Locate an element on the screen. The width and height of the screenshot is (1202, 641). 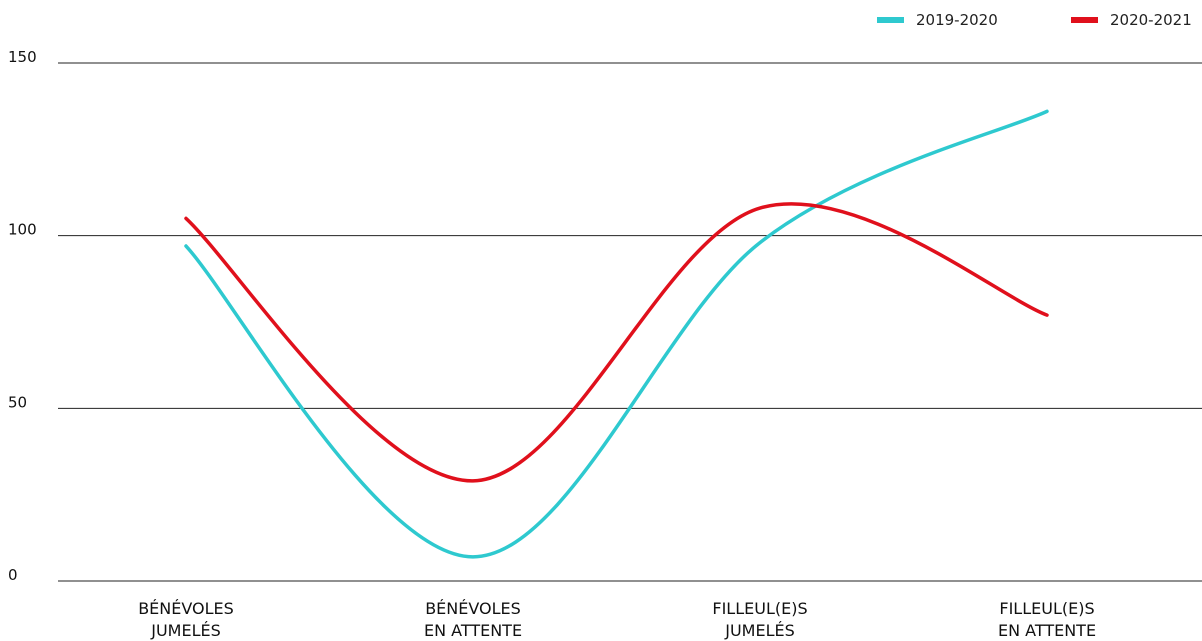
y-tick-label: 150 is located at coordinates (22, 57).